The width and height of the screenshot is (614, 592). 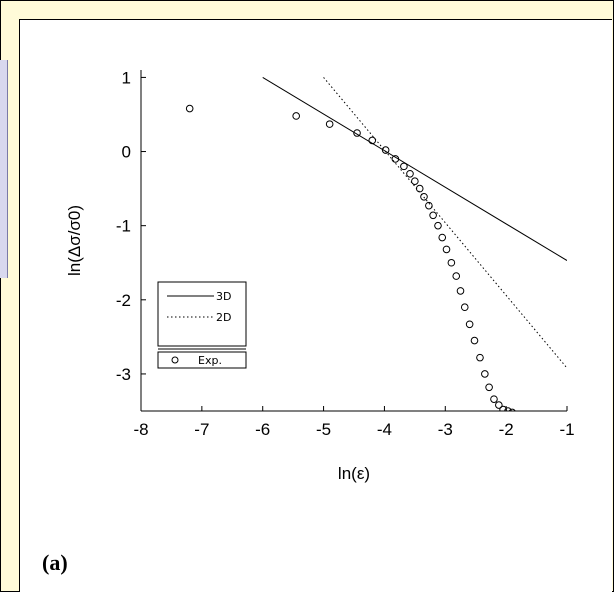 What do you see at coordinates (126, 77) in the screenshot?
I see `y-tick-label: 1` at bounding box center [126, 77].